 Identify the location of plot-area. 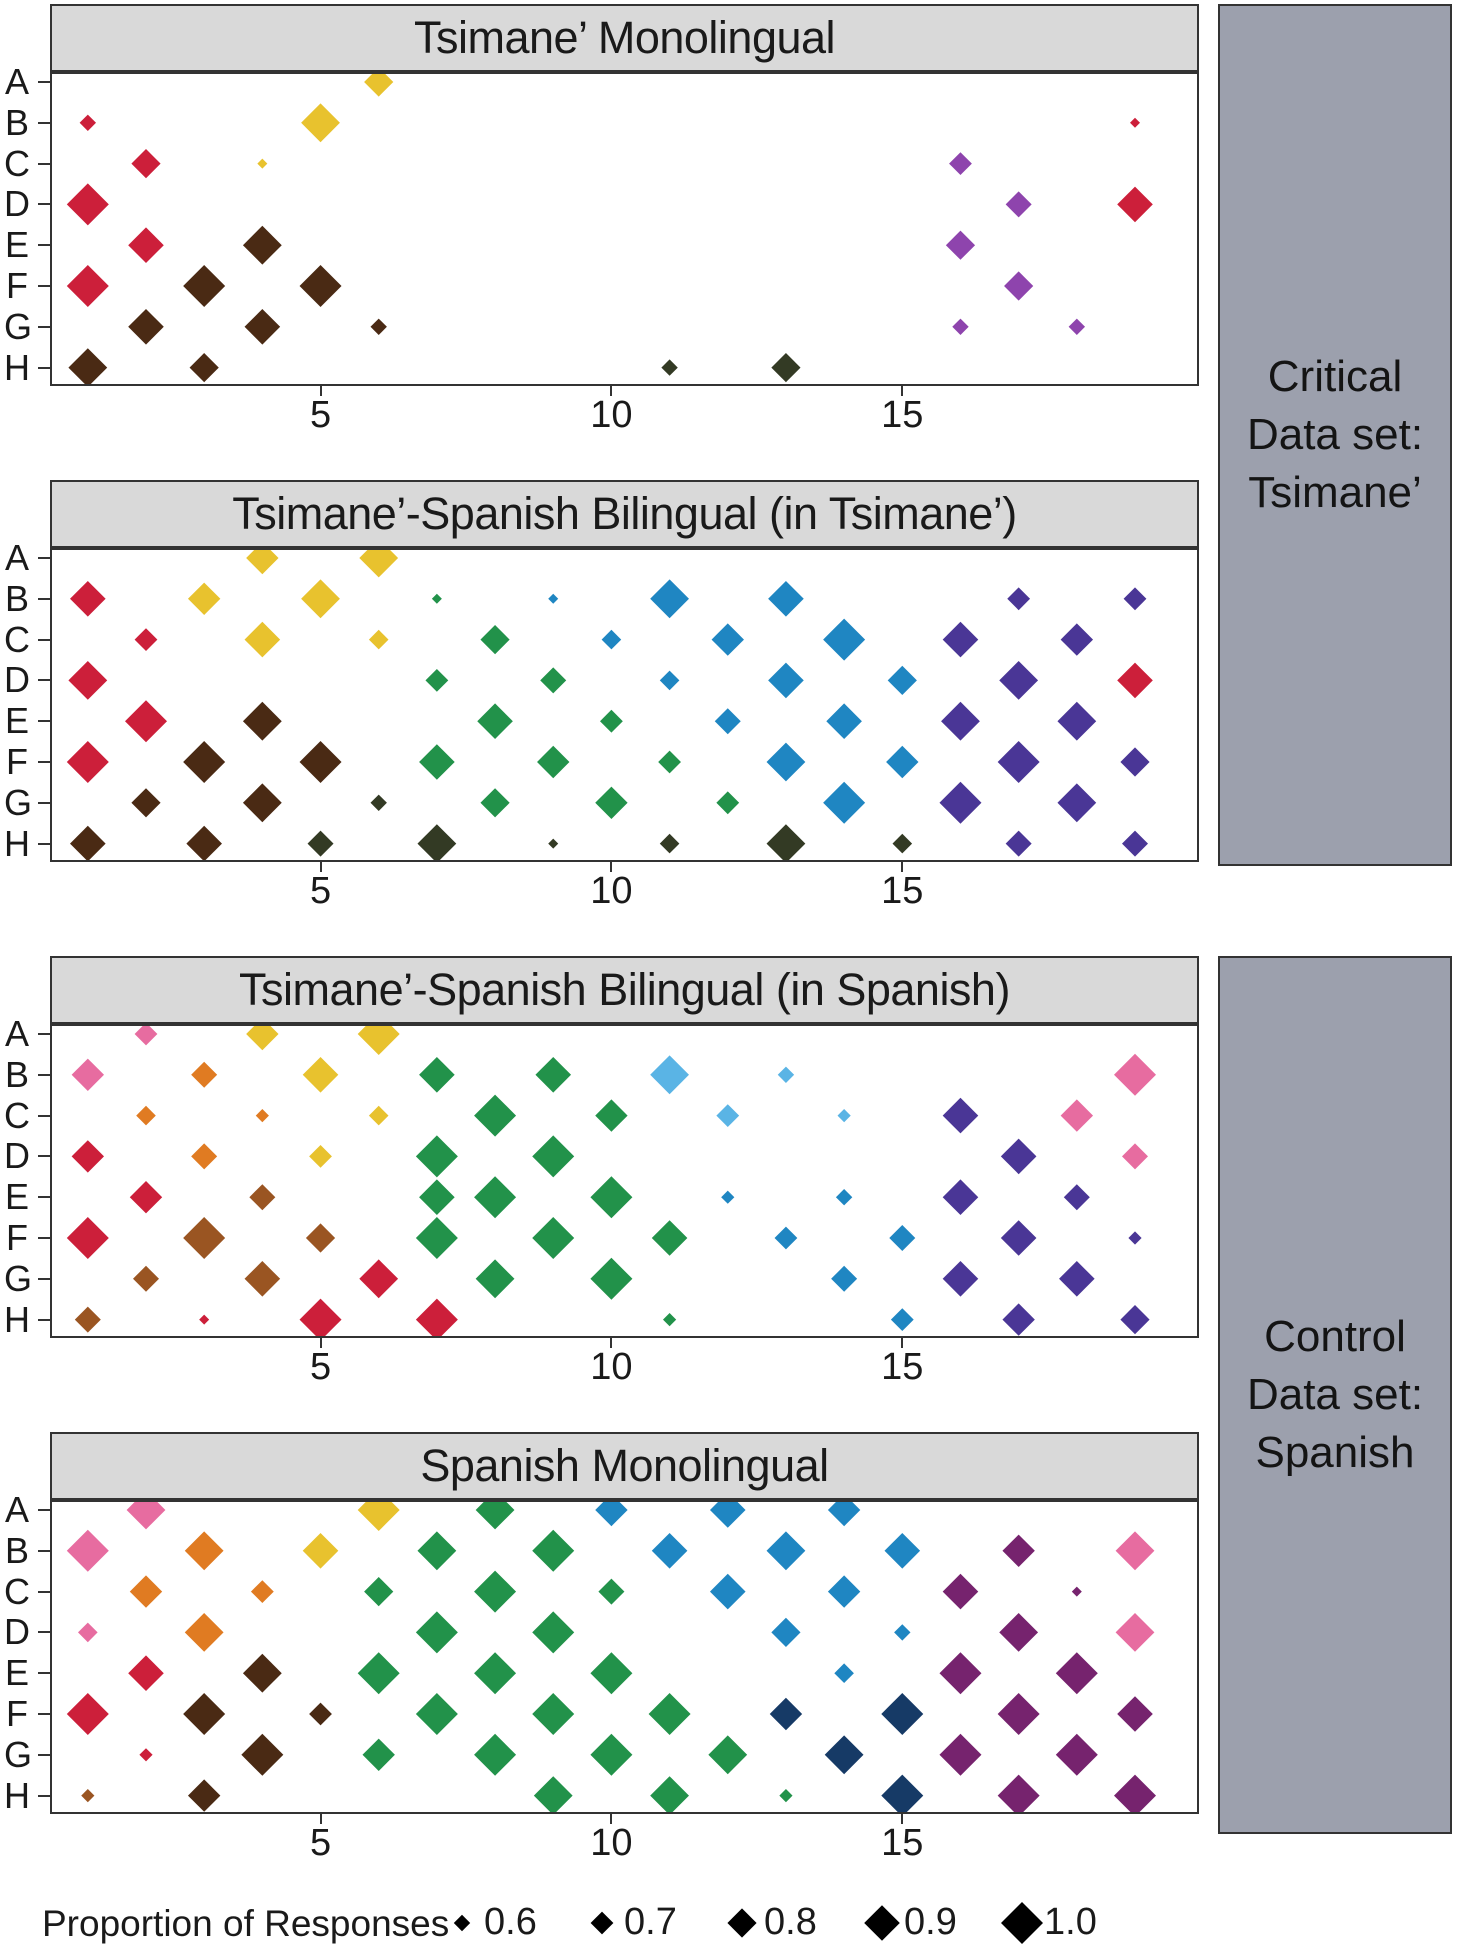
(624, 229).